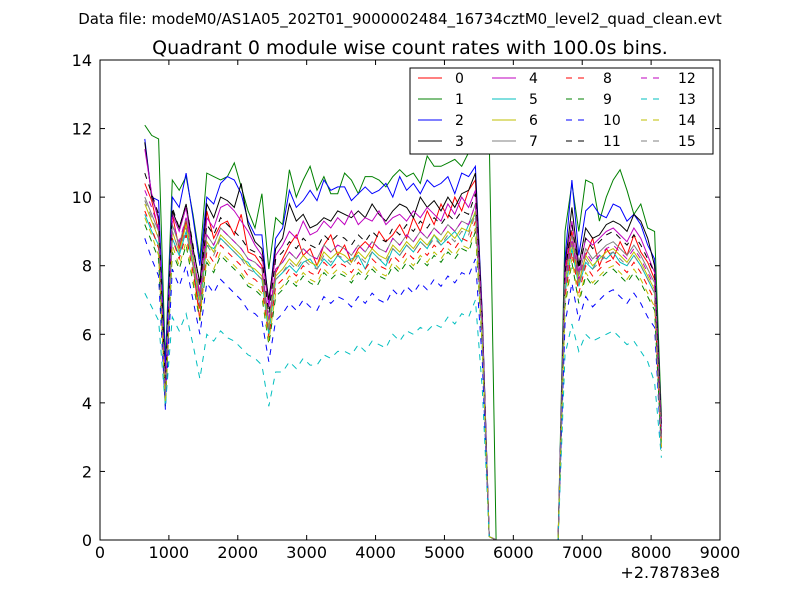 This screenshot has height=600, width=800. What do you see at coordinates (582, 552) in the screenshot?
I see `x-tick-label: 7000` at bounding box center [582, 552].